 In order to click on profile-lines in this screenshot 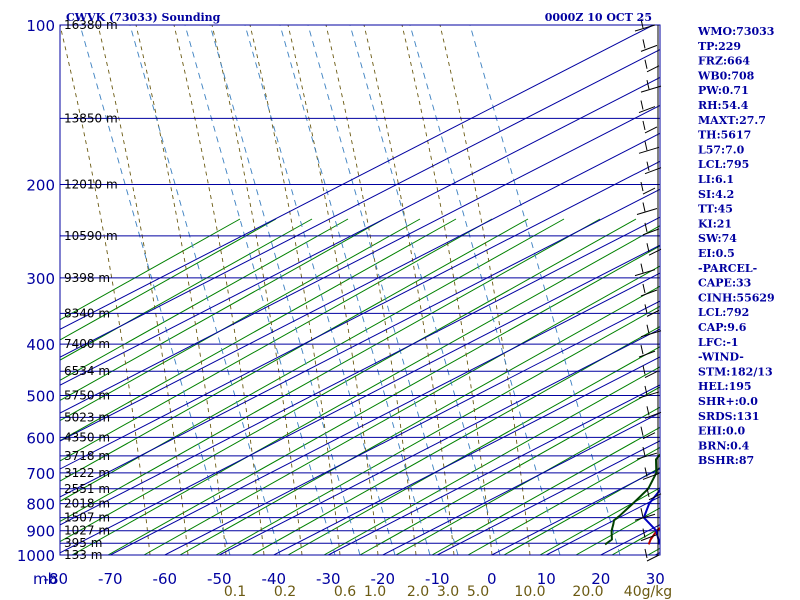, I will do `click(632, 499)`.